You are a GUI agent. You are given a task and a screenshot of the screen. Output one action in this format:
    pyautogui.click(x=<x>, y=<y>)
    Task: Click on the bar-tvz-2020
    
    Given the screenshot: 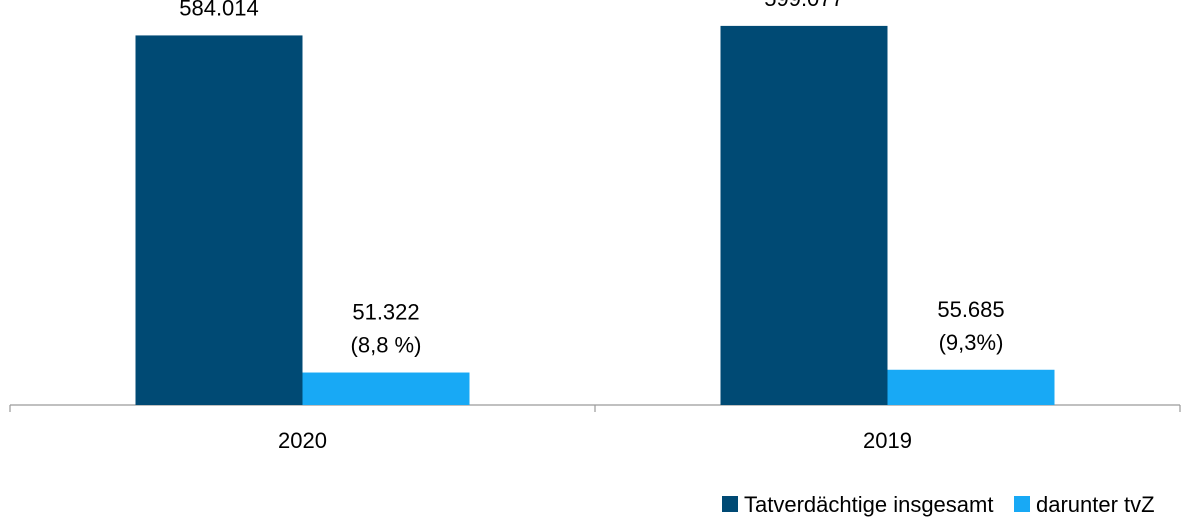 What is the action you would take?
    pyautogui.click(x=386, y=388)
    